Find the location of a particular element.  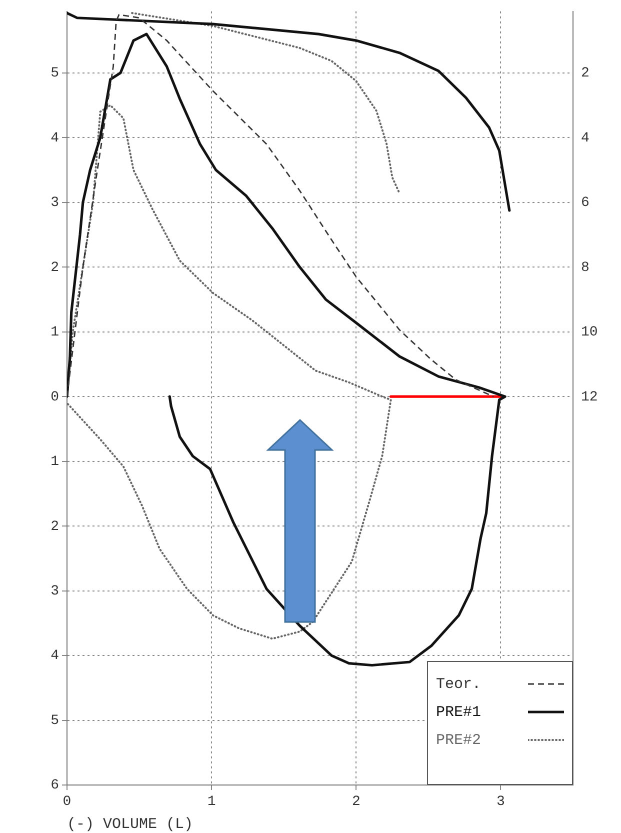

line-series is located at coordinates (266, 103).